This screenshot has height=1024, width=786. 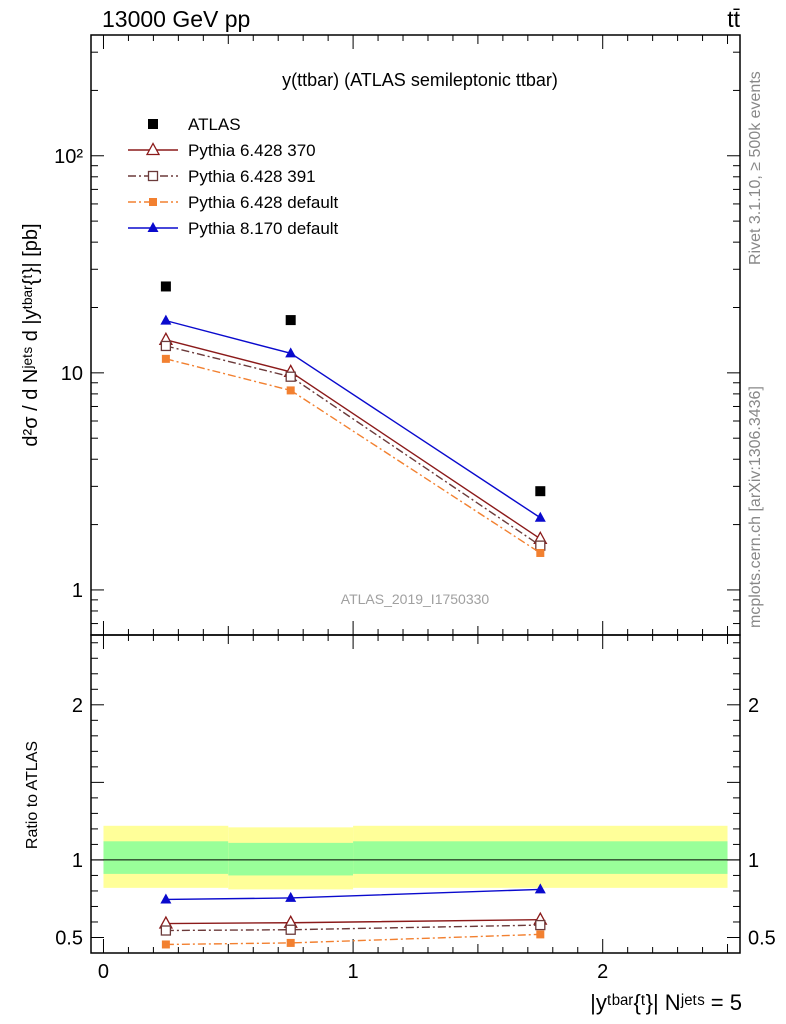 I want to click on analysis-id-label: ATLAS_2019_I1750330, so click(x=415, y=599).